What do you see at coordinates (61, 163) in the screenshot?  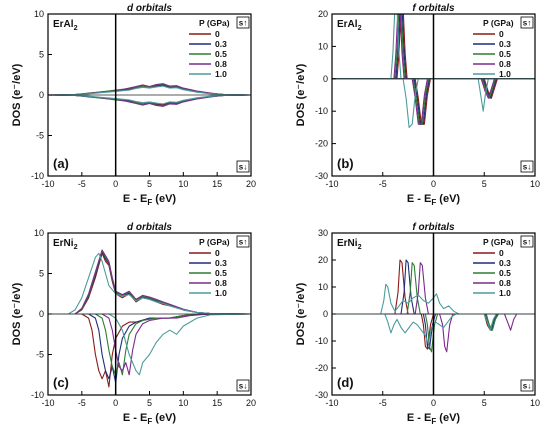 I see `panel-letter: (a)` at bounding box center [61, 163].